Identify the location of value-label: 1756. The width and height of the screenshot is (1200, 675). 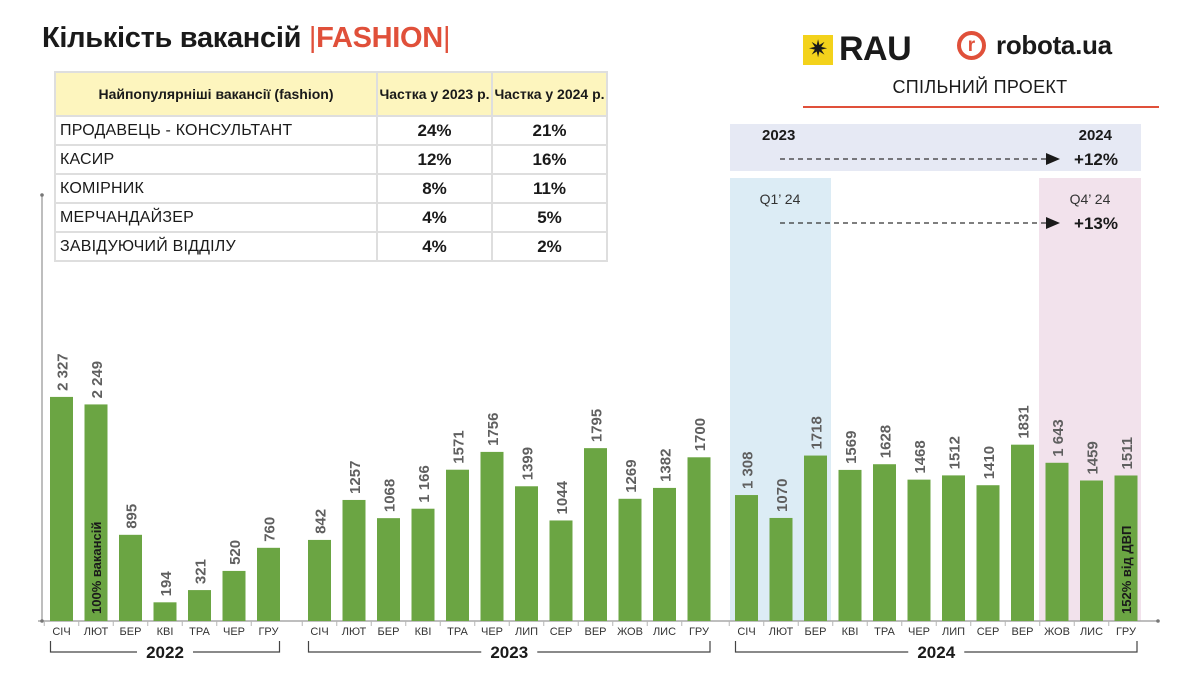
(493, 429).